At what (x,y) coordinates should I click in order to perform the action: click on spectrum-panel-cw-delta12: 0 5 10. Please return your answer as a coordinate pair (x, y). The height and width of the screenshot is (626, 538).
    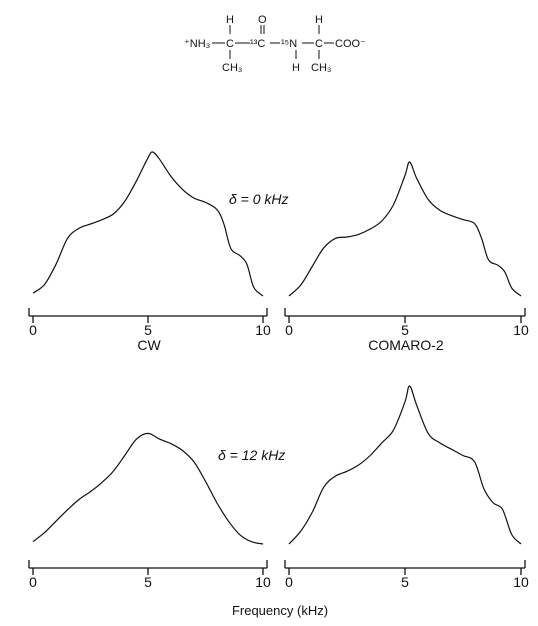
    Looking at the image, I should click on (149, 511).